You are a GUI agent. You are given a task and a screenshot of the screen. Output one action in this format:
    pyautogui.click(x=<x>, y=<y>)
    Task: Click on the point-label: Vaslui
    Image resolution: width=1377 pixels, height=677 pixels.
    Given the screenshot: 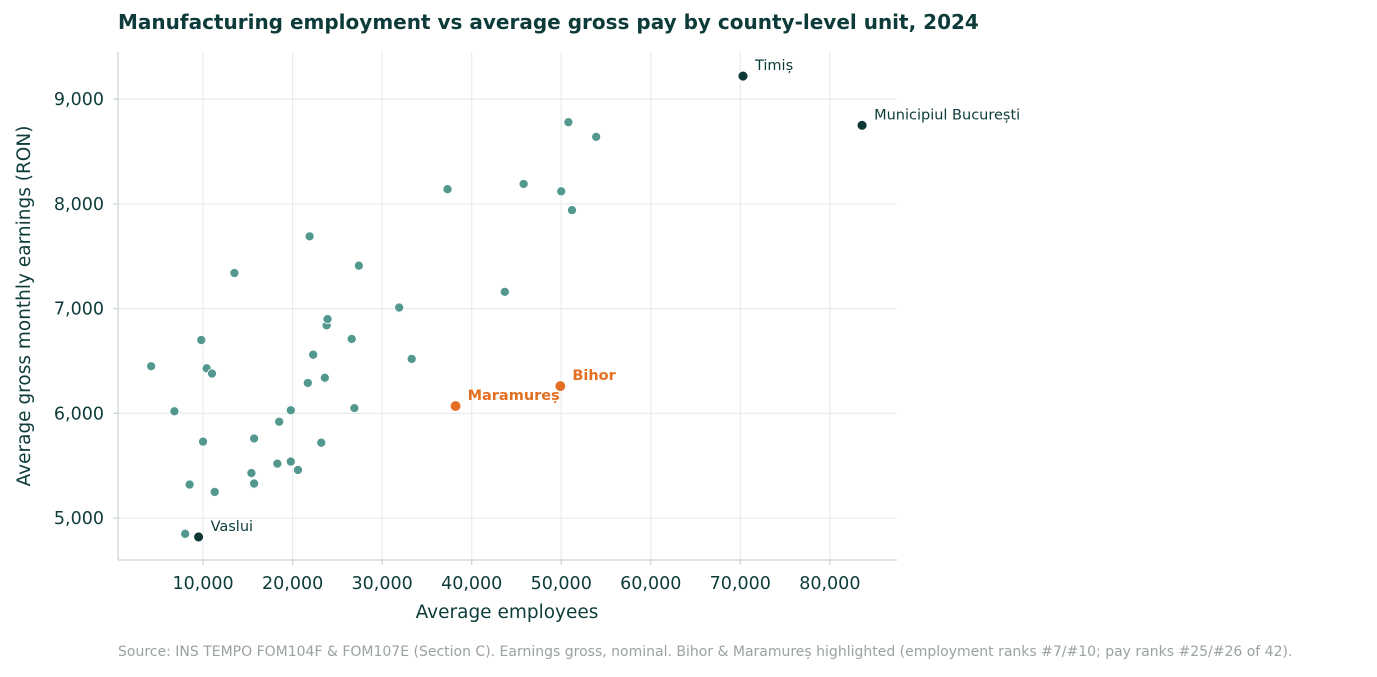 What is the action you would take?
    pyautogui.click(x=232, y=527)
    